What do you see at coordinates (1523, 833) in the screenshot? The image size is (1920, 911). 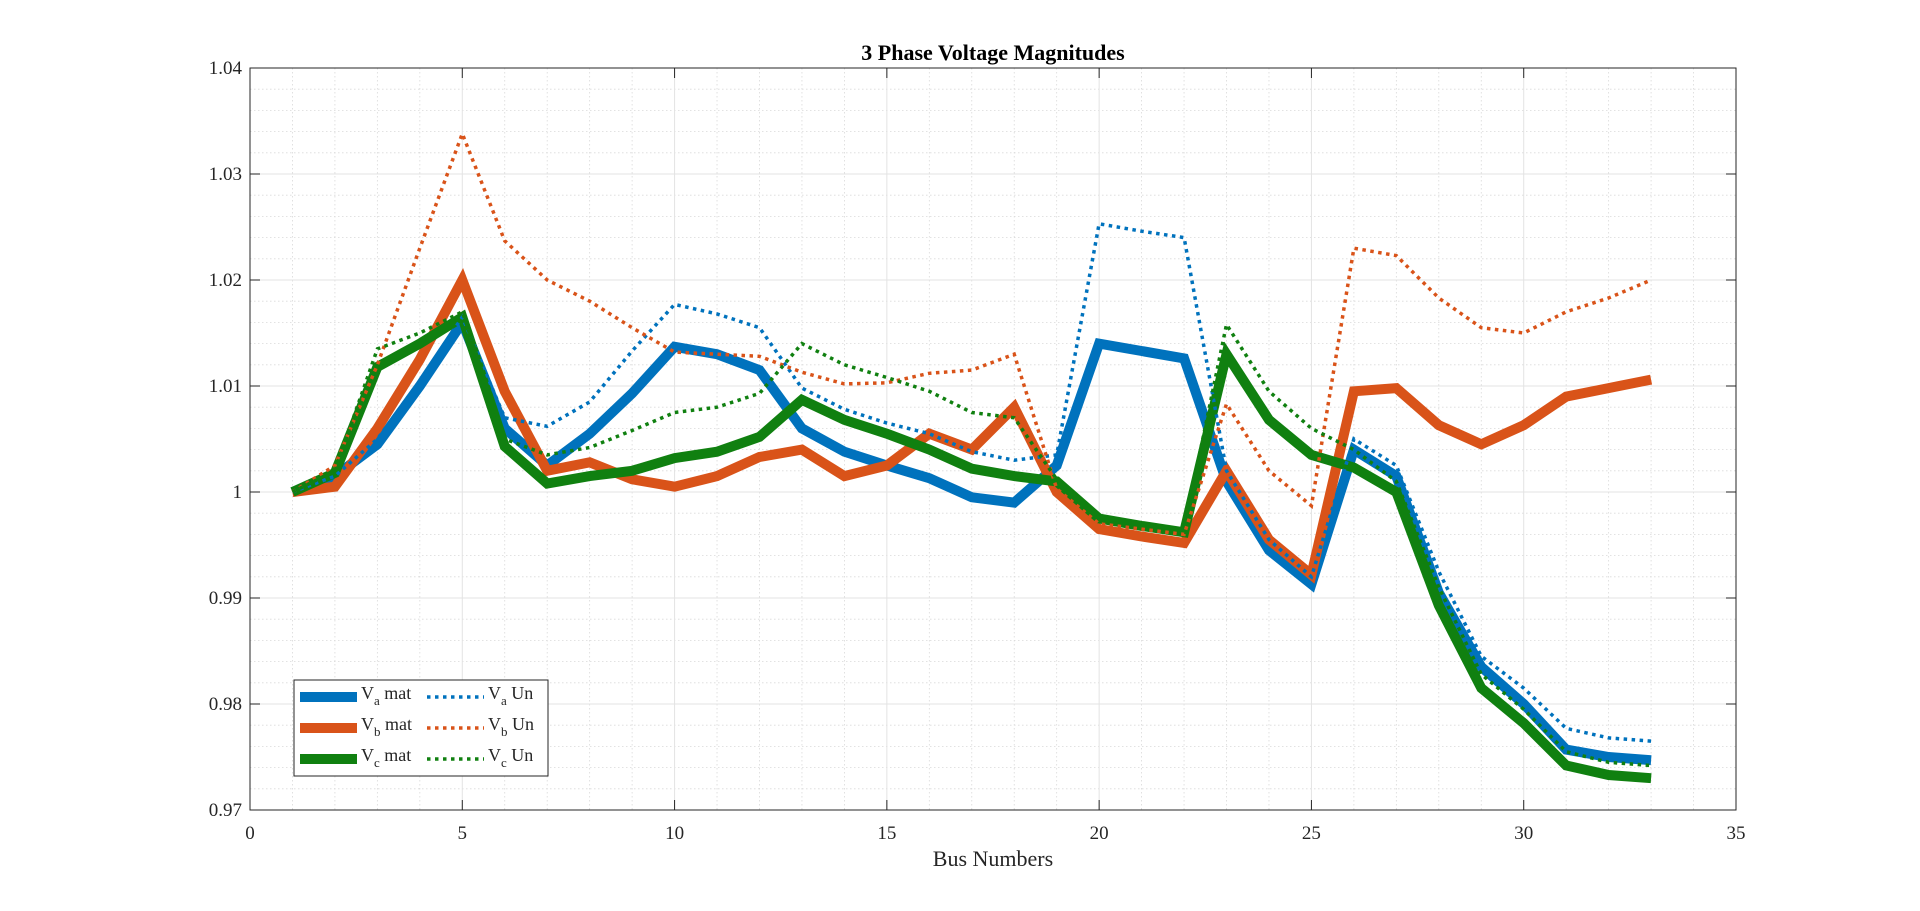 I see `x-tick-label: 30` at bounding box center [1523, 833].